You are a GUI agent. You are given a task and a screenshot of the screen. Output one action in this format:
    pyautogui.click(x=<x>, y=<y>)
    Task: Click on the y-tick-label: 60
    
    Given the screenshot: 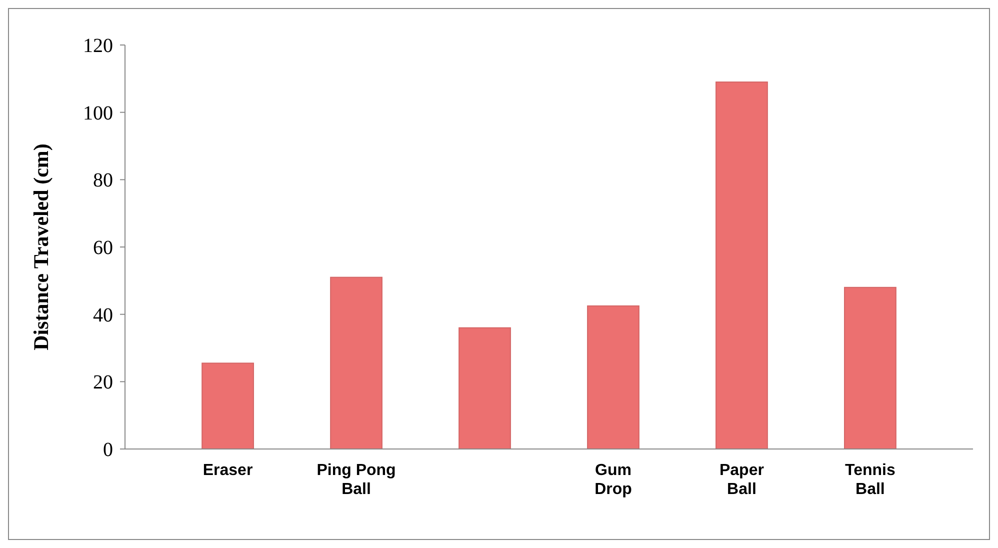 What is the action you would take?
    pyautogui.click(x=103, y=248)
    